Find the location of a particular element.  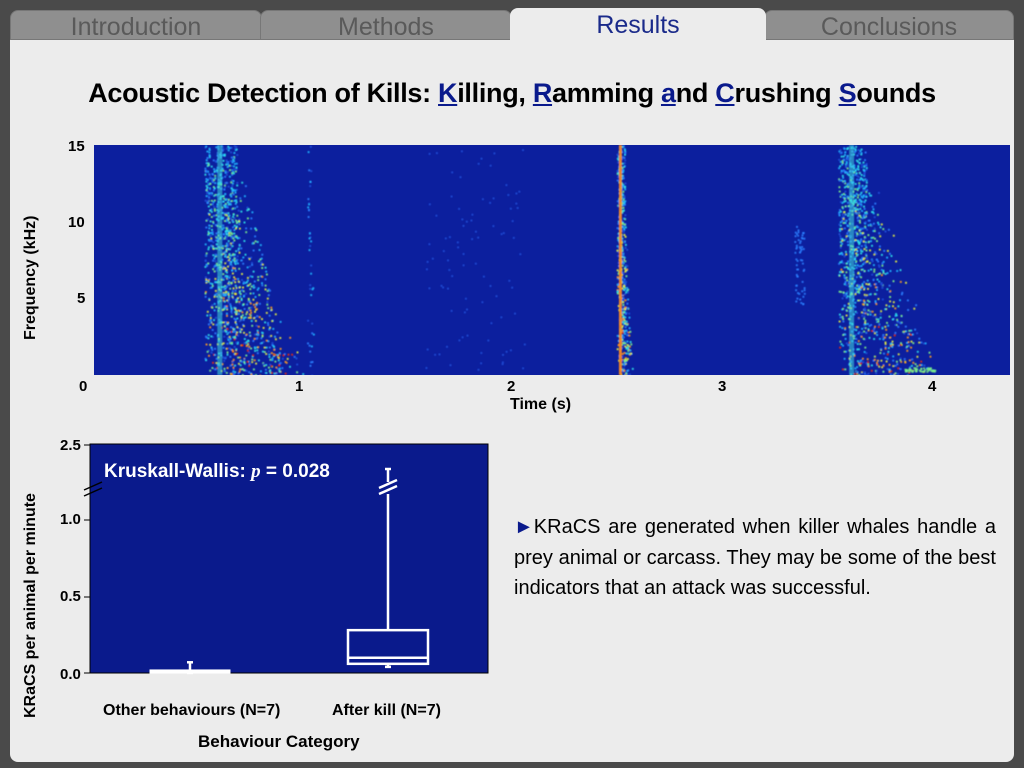

y-axis-break is located at coordinates (93, 489).